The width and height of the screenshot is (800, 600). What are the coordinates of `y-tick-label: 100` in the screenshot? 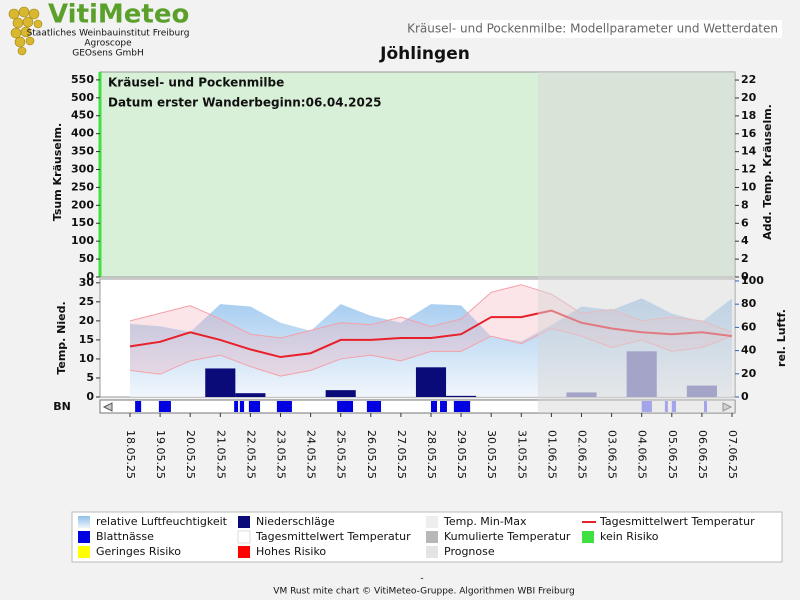 It's located at (82, 240).